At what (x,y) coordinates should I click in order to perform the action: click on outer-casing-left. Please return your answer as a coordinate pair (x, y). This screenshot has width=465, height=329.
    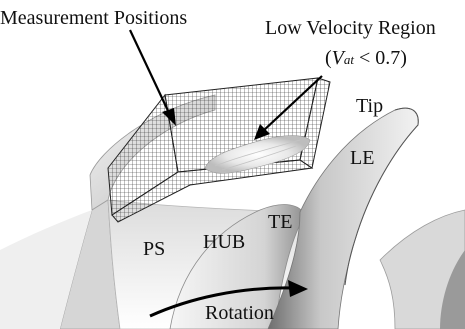
    Looking at the image, I should click on (46, 269).